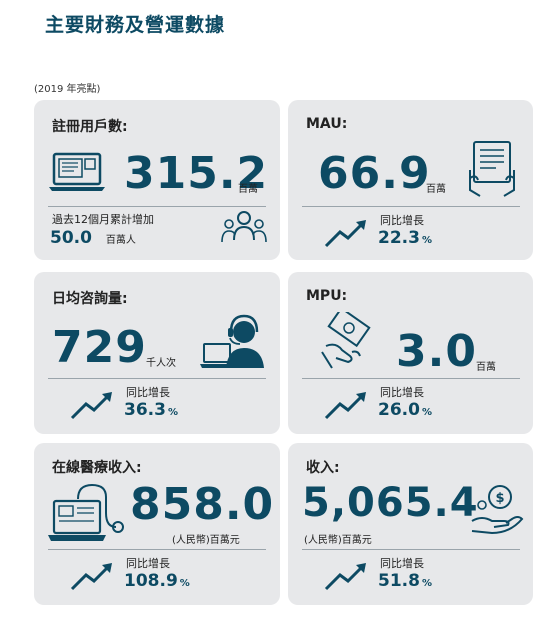 The image size is (559, 643). What do you see at coordinates (399, 410) in the screenshot?
I see `mpu-growth-value: 26.0` at bounding box center [399, 410].